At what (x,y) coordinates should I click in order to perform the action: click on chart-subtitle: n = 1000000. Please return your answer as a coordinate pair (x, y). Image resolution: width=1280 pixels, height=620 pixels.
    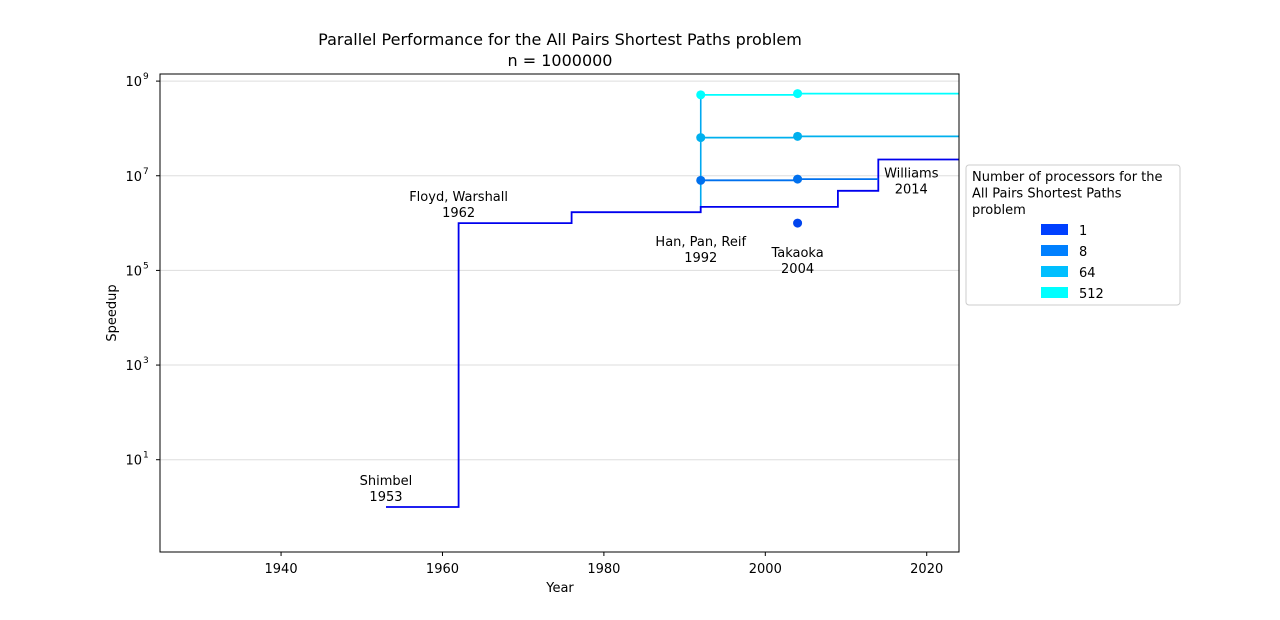
    Looking at the image, I should click on (560, 60).